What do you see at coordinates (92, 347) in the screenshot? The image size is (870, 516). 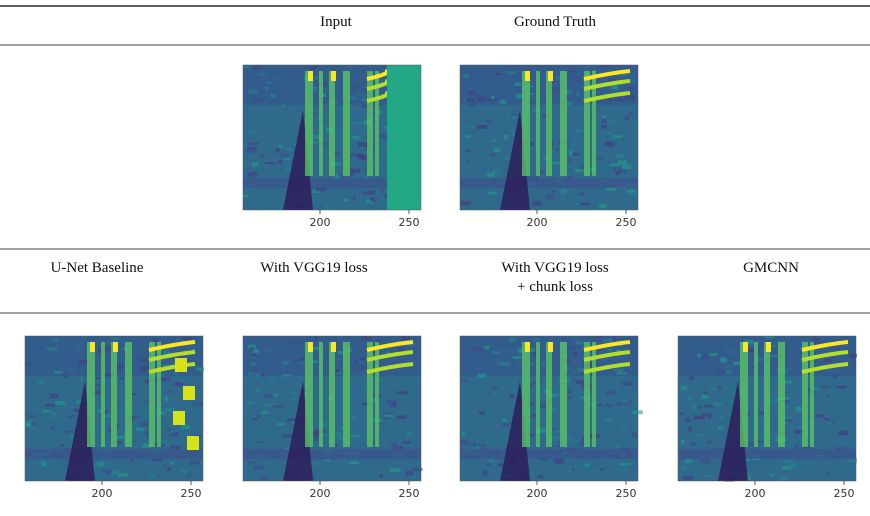 I see `spectrogram-peak` at bounding box center [92, 347].